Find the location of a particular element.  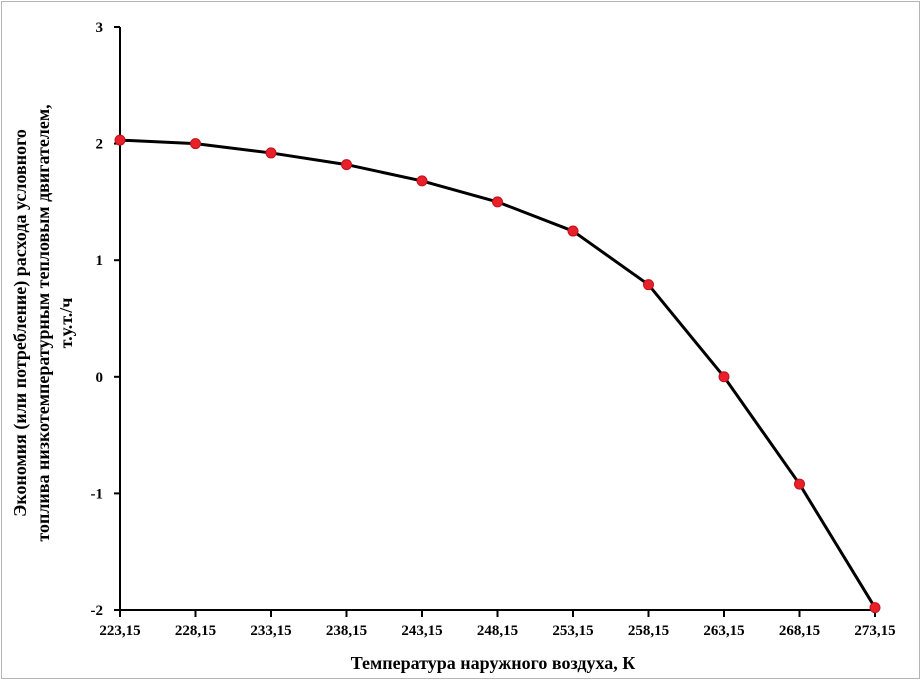

x-tick-label: 273,15 is located at coordinates (874, 631).